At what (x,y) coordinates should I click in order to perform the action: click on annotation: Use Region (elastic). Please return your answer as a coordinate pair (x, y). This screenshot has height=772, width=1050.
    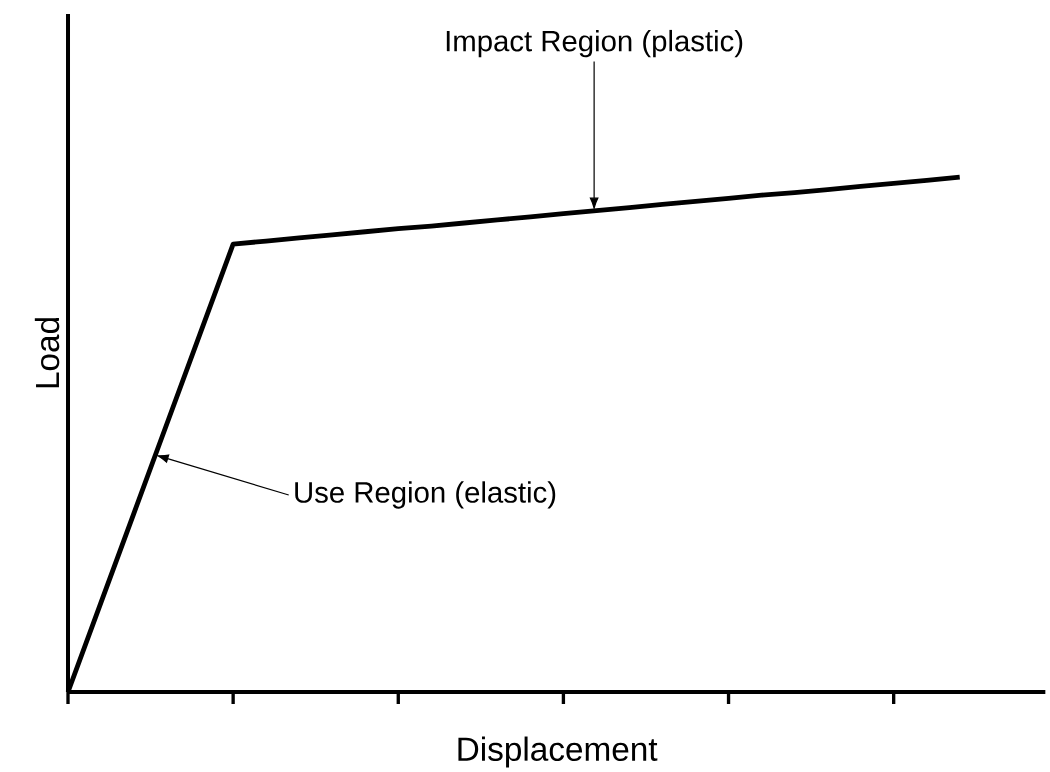
    Looking at the image, I should click on (425, 495).